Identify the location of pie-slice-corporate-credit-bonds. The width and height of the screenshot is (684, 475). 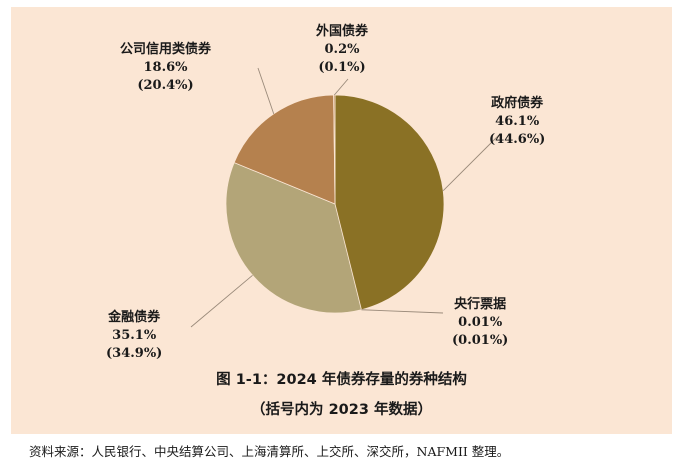
(284, 149).